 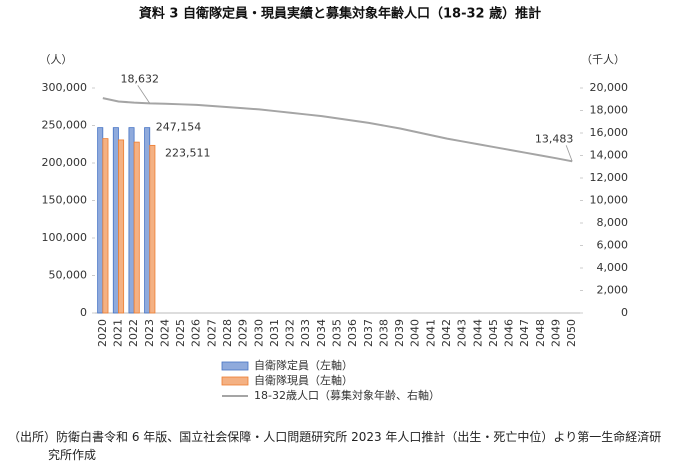 I want to click on x-tick-label: 2049, so click(x=556, y=333).